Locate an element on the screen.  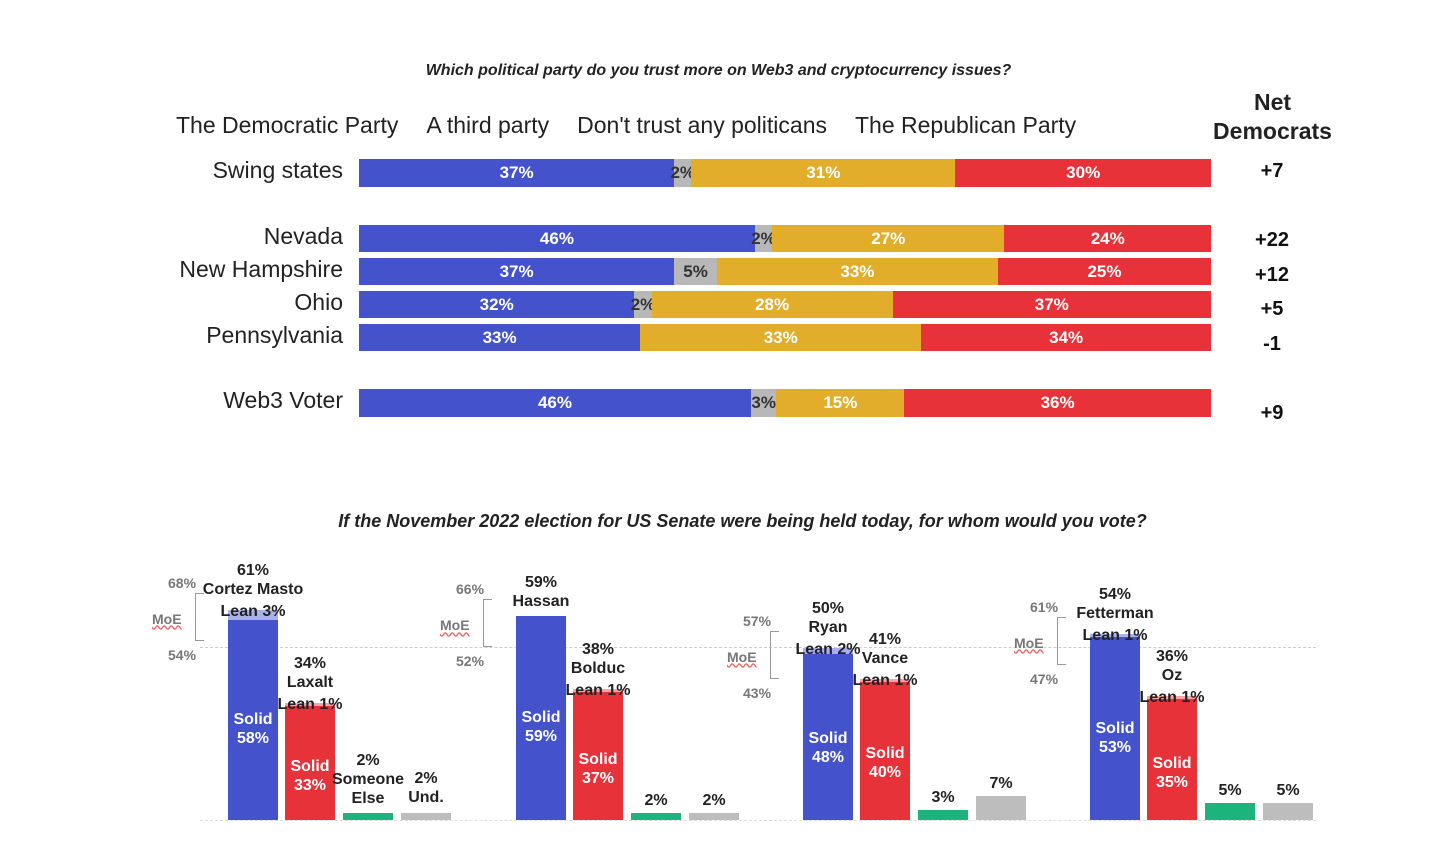
segment-label: 28% is located at coordinates (772, 304).